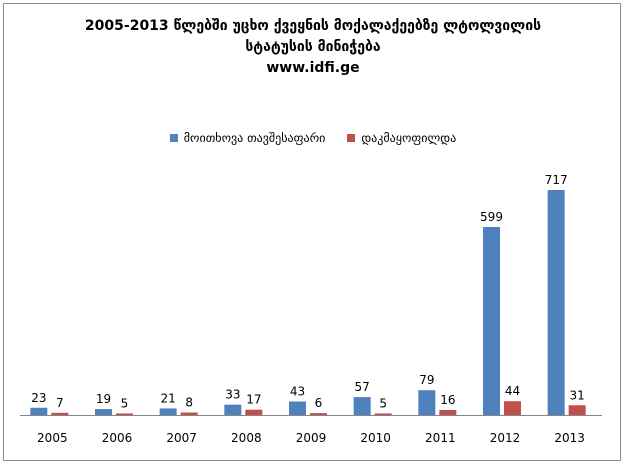 The image size is (626, 466). I want to click on bar-granted-2007, so click(189, 413).